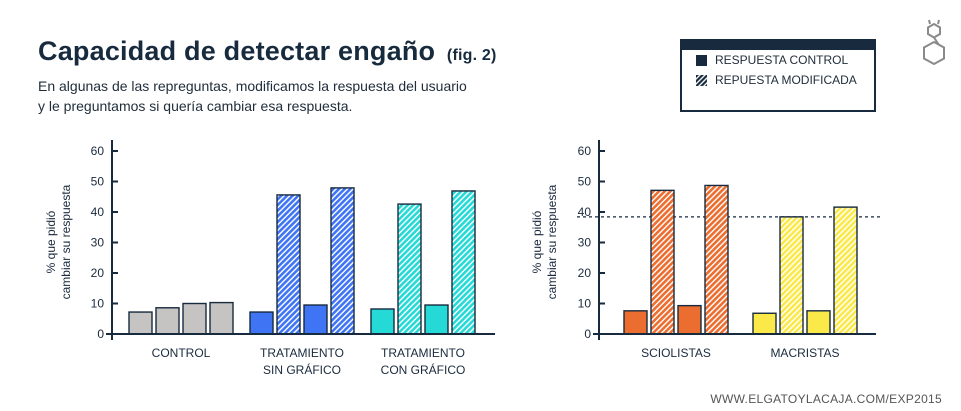  Describe the element at coordinates (701, 80) in the screenshot. I see `hatched-swatch-icon` at that location.